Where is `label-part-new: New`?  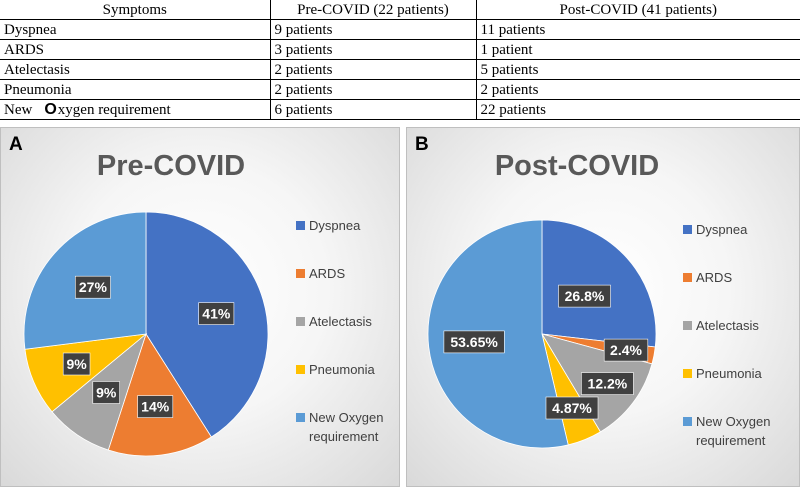
label-part-new: New is located at coordinates (18, 109).